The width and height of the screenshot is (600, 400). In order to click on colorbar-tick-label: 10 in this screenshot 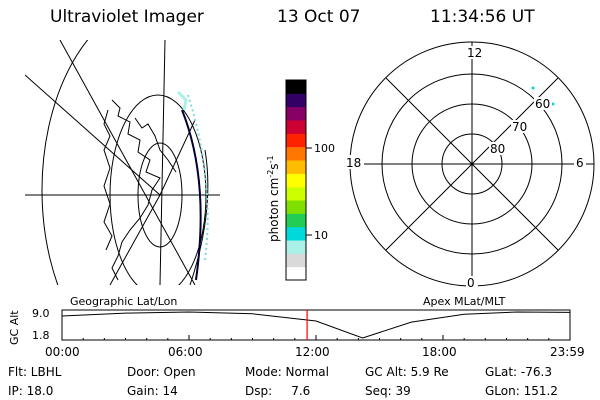, I will do `click(321, 235)`.